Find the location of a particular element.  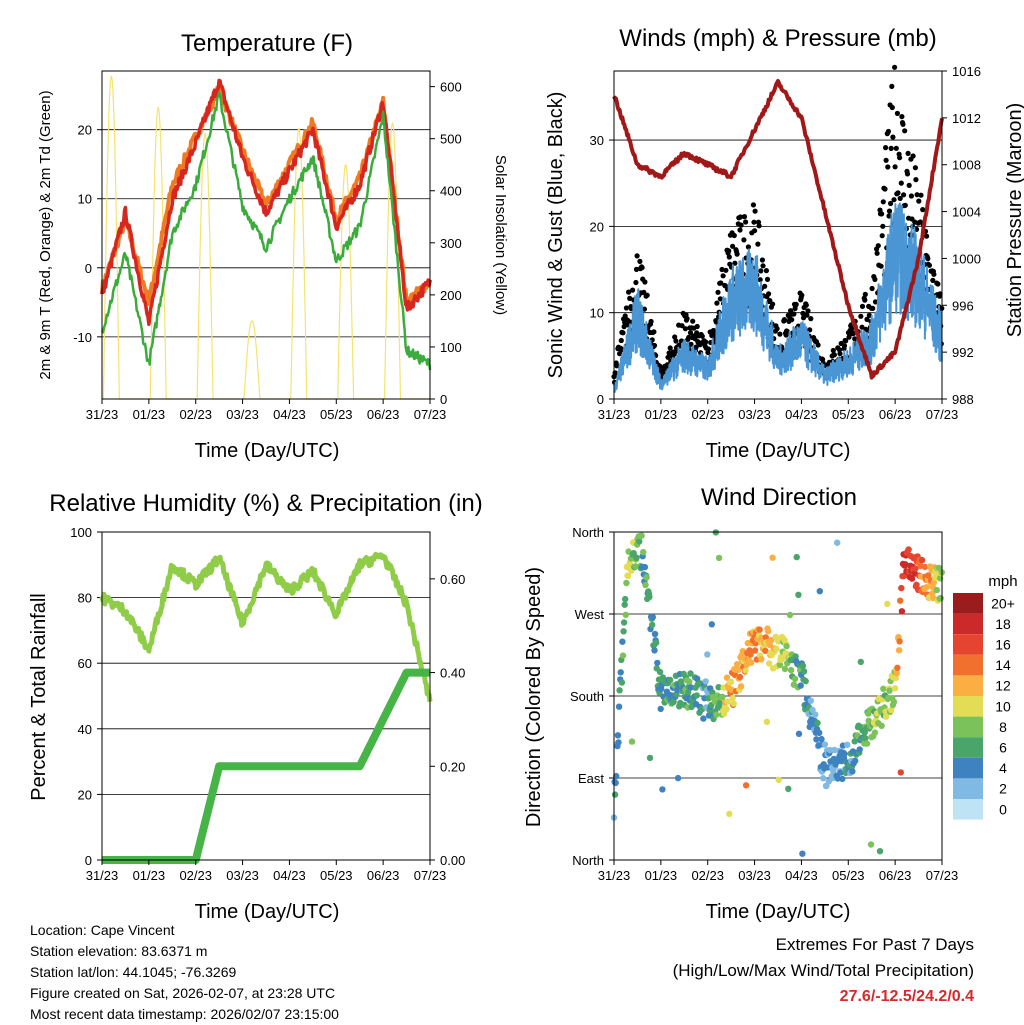

y2-tick-label: 100 is located at coordinates (451, 347).